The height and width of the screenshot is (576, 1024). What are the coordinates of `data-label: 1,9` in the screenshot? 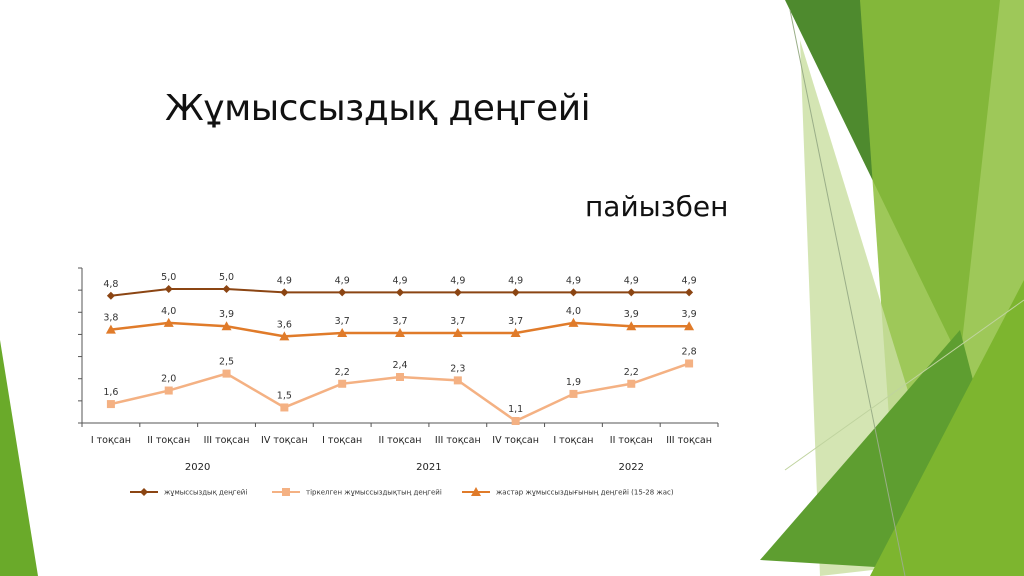 It's located at (573, 382).